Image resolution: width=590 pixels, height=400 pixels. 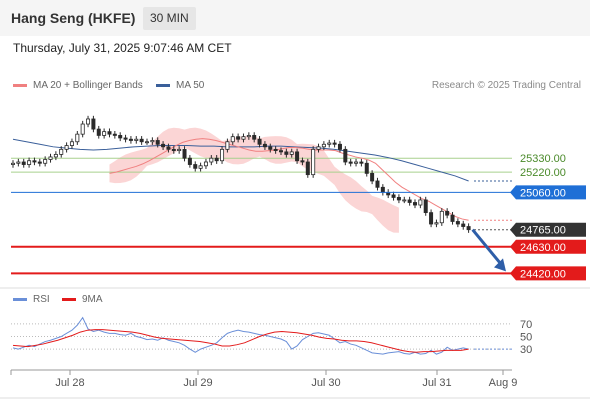 I want to click on rsi-legend-label: RSI, so click(x=41, y=299).